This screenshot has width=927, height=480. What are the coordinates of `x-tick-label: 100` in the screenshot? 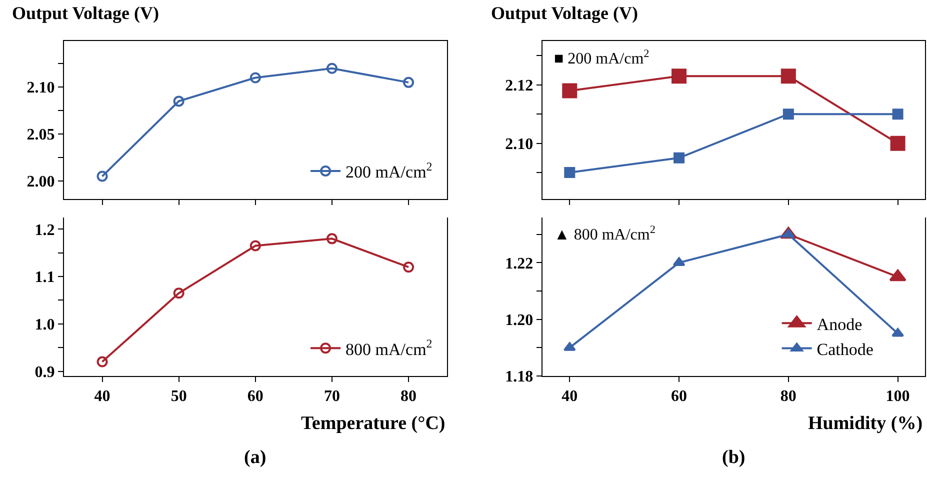 It's located at (898, 397).